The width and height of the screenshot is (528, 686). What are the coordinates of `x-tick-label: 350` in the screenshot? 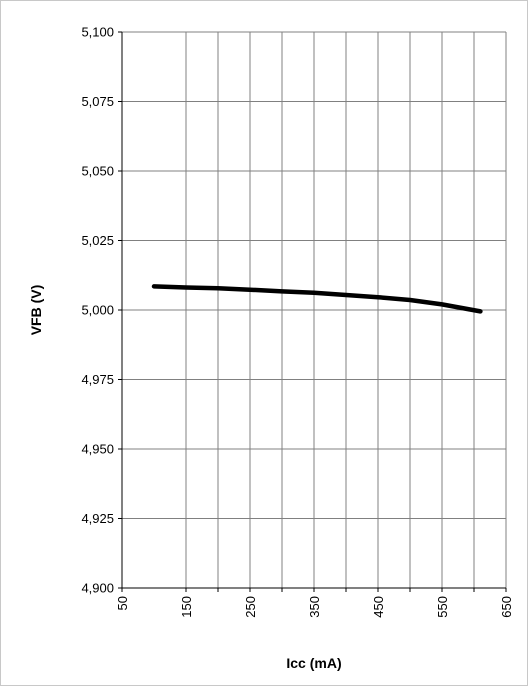 It's located at (314, 607).